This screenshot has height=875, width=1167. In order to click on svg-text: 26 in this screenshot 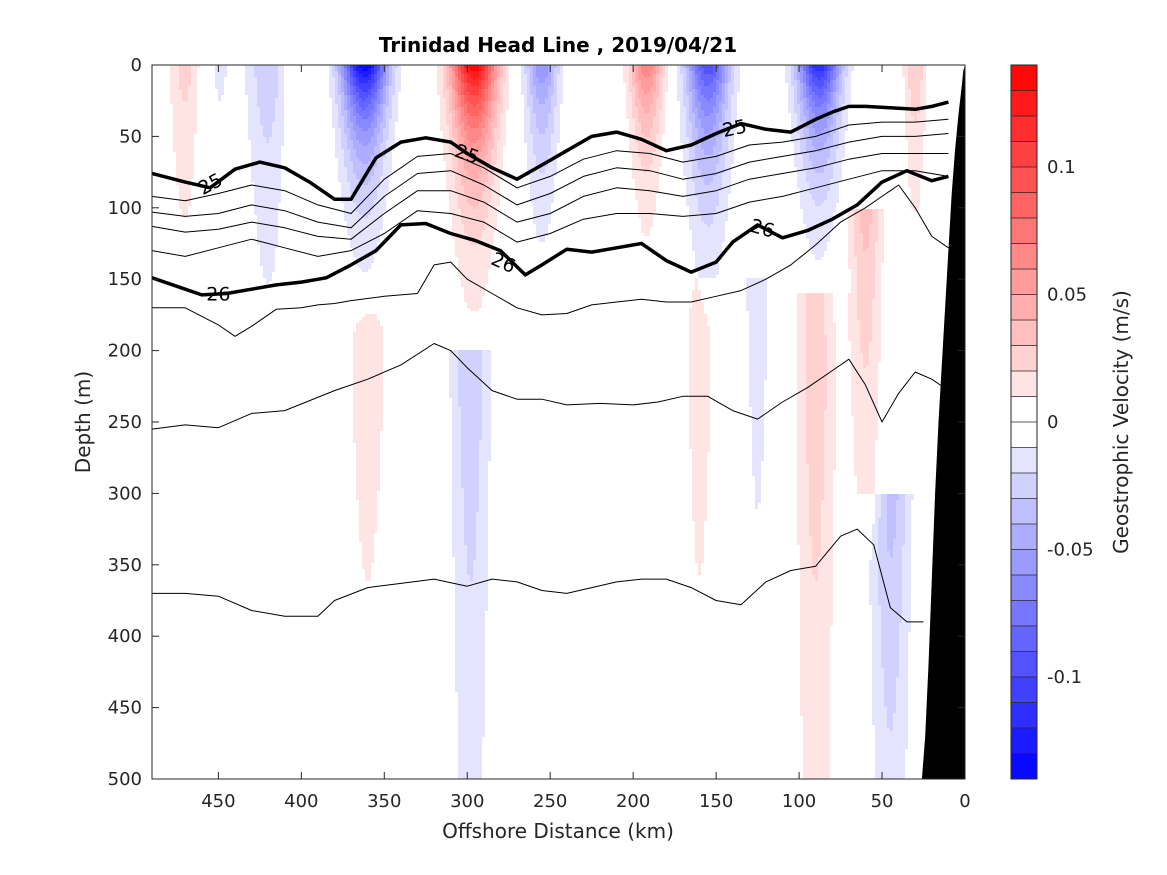, I will do `click(218, 295)`.